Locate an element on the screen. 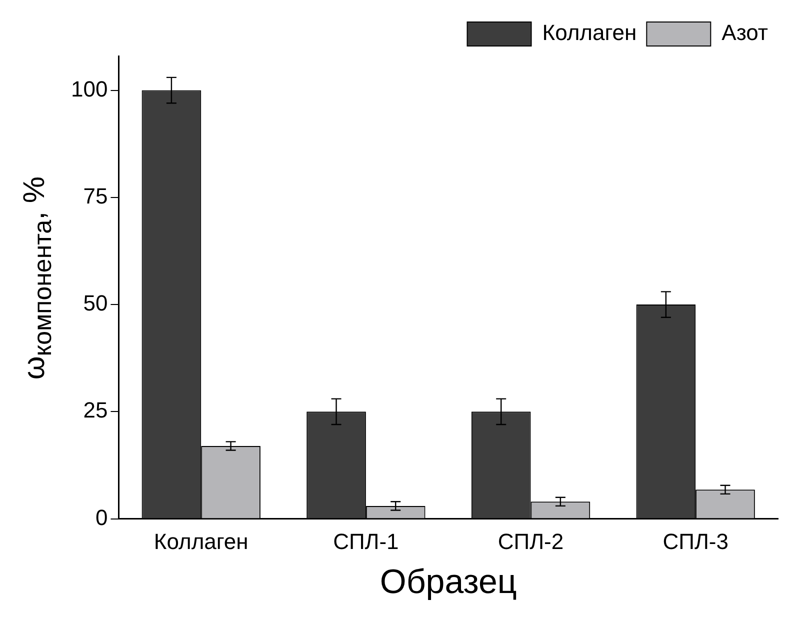  x-axis-title: Образец is located at coordinates (448, 581).